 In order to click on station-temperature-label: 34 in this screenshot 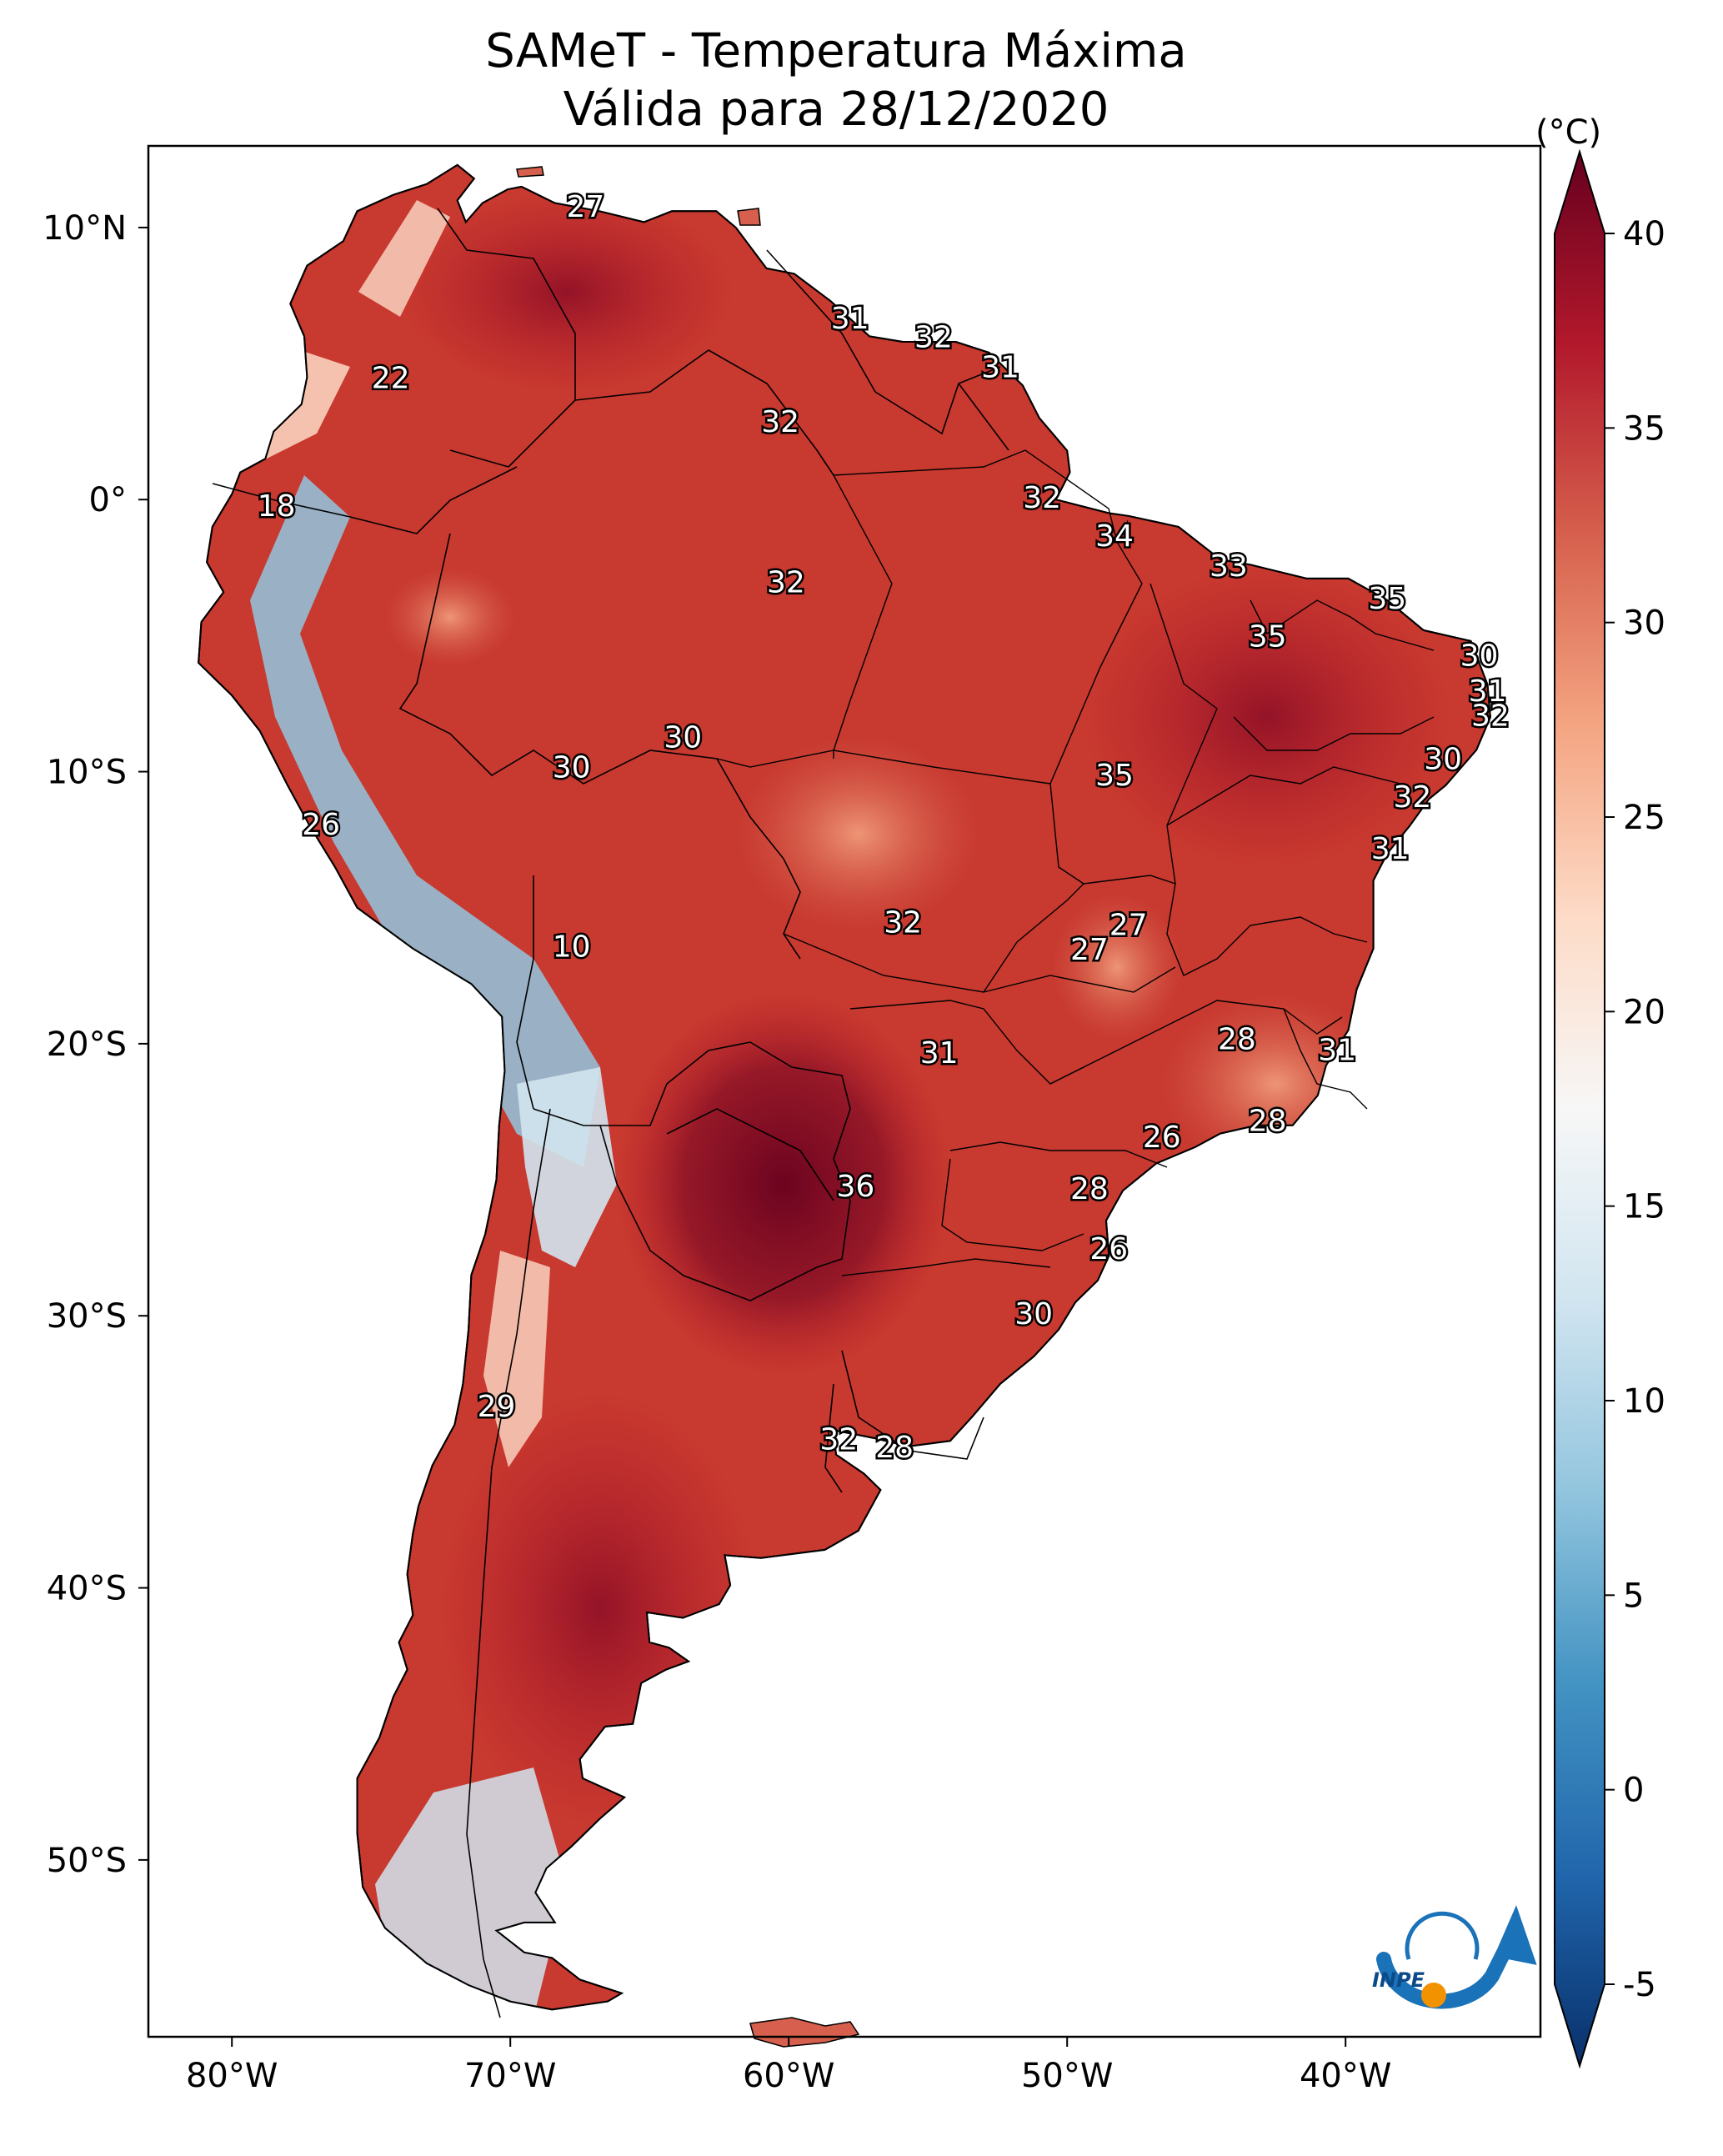, I will do `click(1114, 536)`.